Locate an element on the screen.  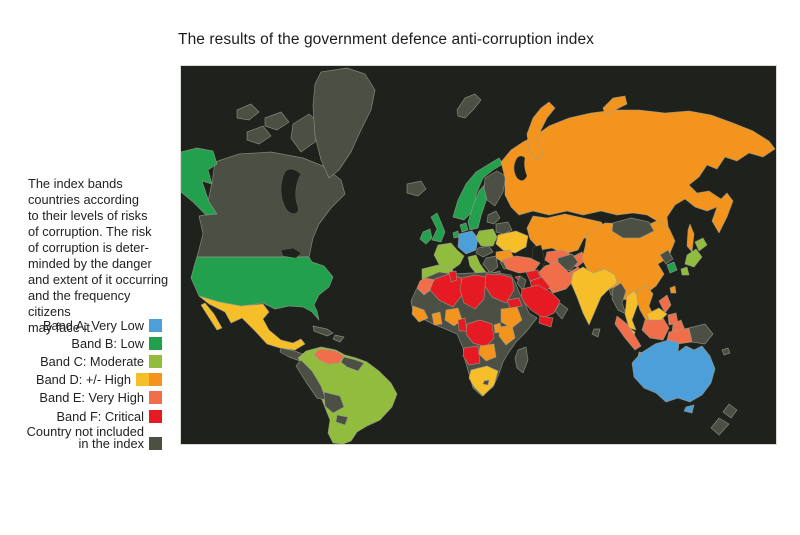
description-line: of corruption. The risk is located at coordinates (90, 231).